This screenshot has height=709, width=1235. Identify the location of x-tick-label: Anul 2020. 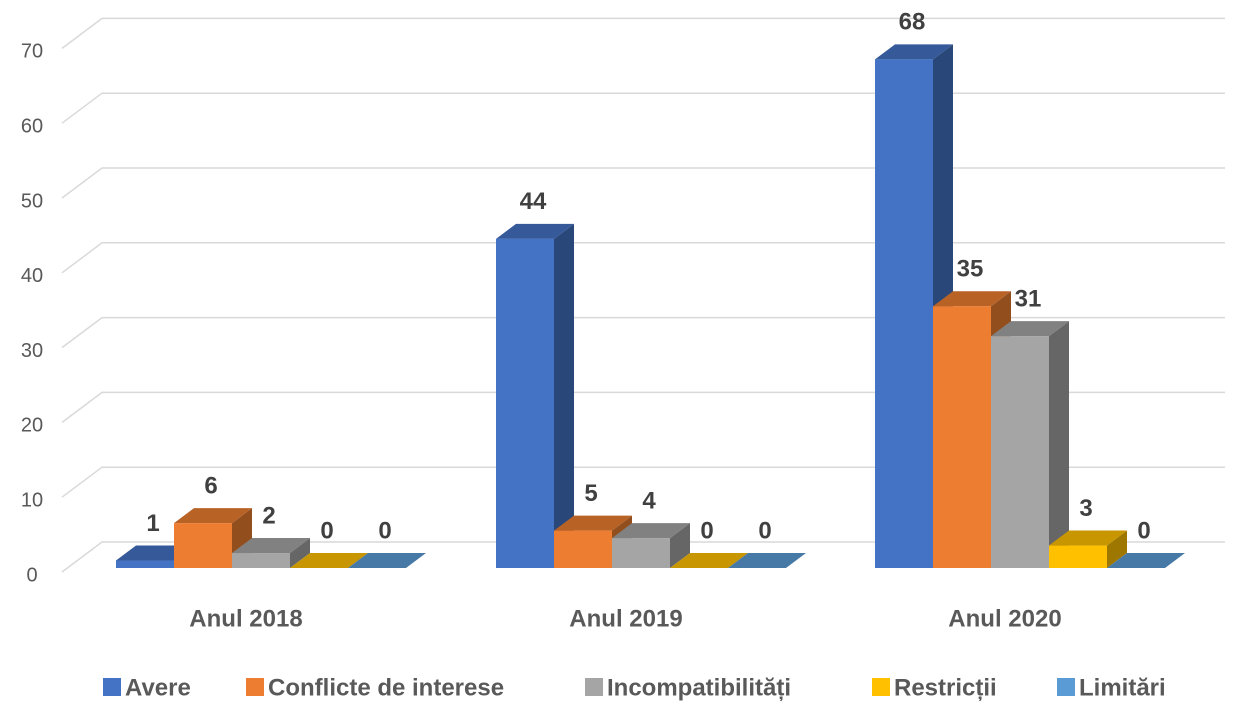
(1004, 618).